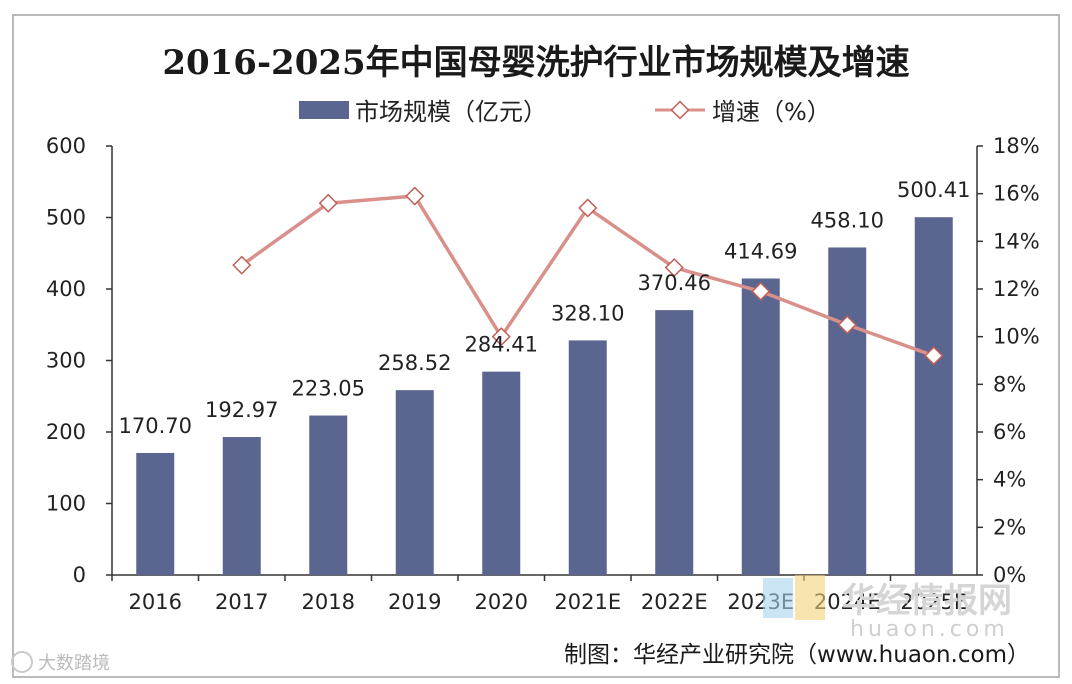 This screenshot has width=1072, height=684. Describe the element at coordinates (933, 602) in the screenshot. I see `x-tick-label: 2025E` at that location.